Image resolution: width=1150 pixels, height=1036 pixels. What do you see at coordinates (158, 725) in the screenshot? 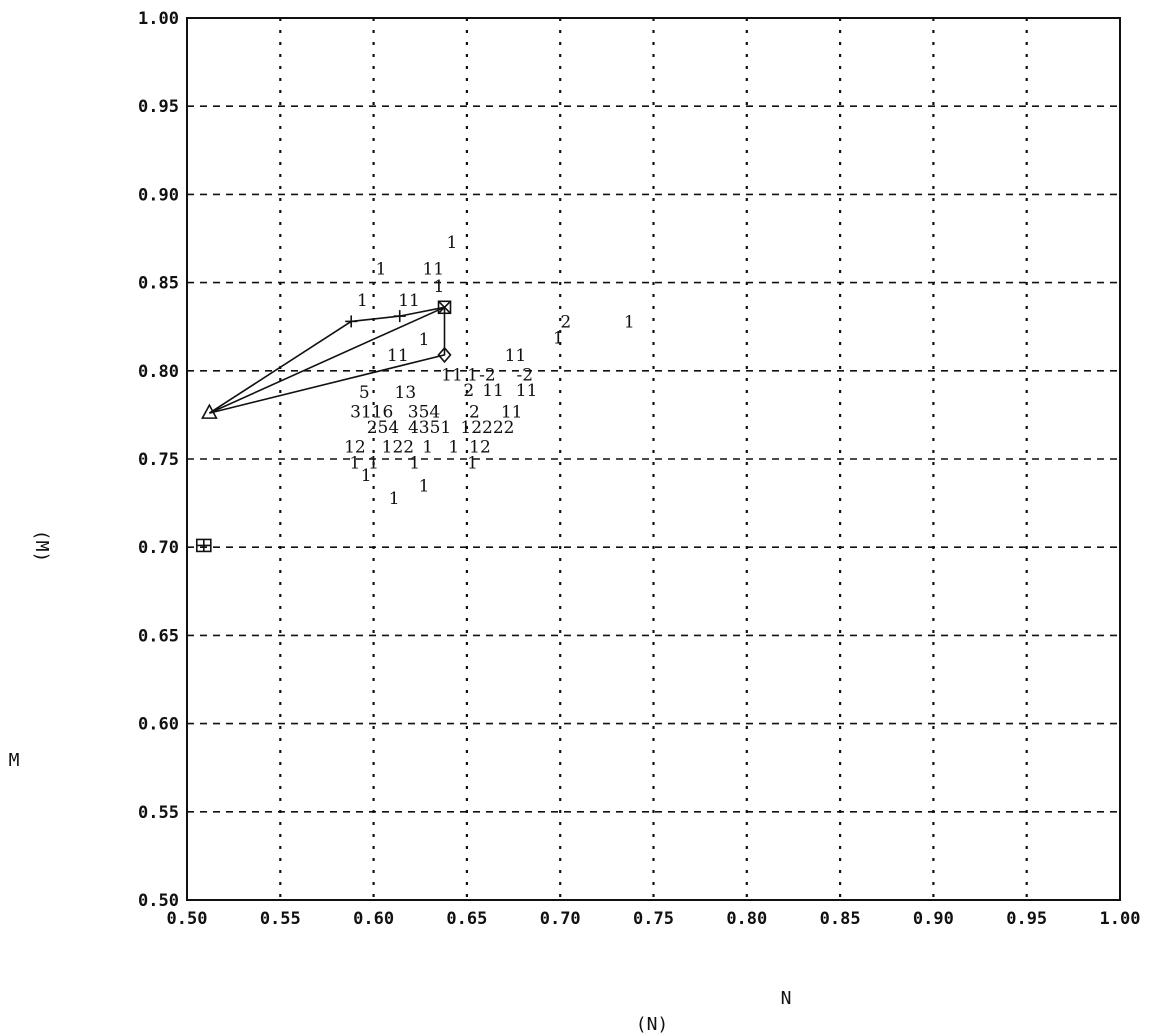
I see `y-tick-label: 0.60` at bounding box center [158, 725].